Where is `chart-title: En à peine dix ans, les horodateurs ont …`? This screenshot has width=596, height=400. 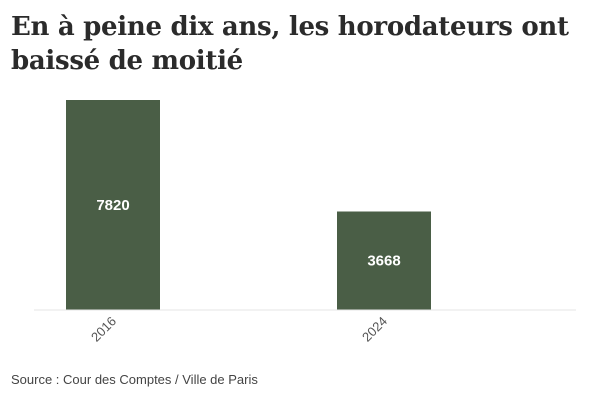 chart-title: En à peine dix ans, les horodateurs ont … is located at coordinates (290, 44).